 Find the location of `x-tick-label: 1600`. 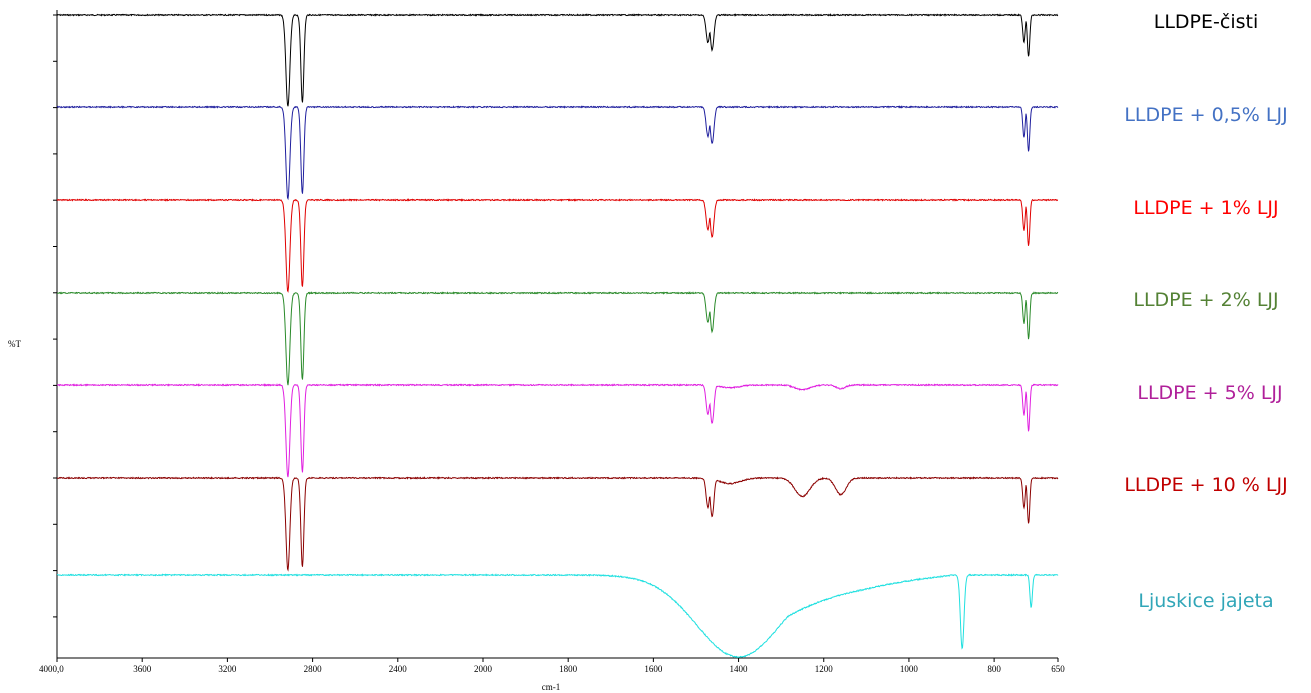

x-tick-label: 1600 is located at coordinates (653, 669).